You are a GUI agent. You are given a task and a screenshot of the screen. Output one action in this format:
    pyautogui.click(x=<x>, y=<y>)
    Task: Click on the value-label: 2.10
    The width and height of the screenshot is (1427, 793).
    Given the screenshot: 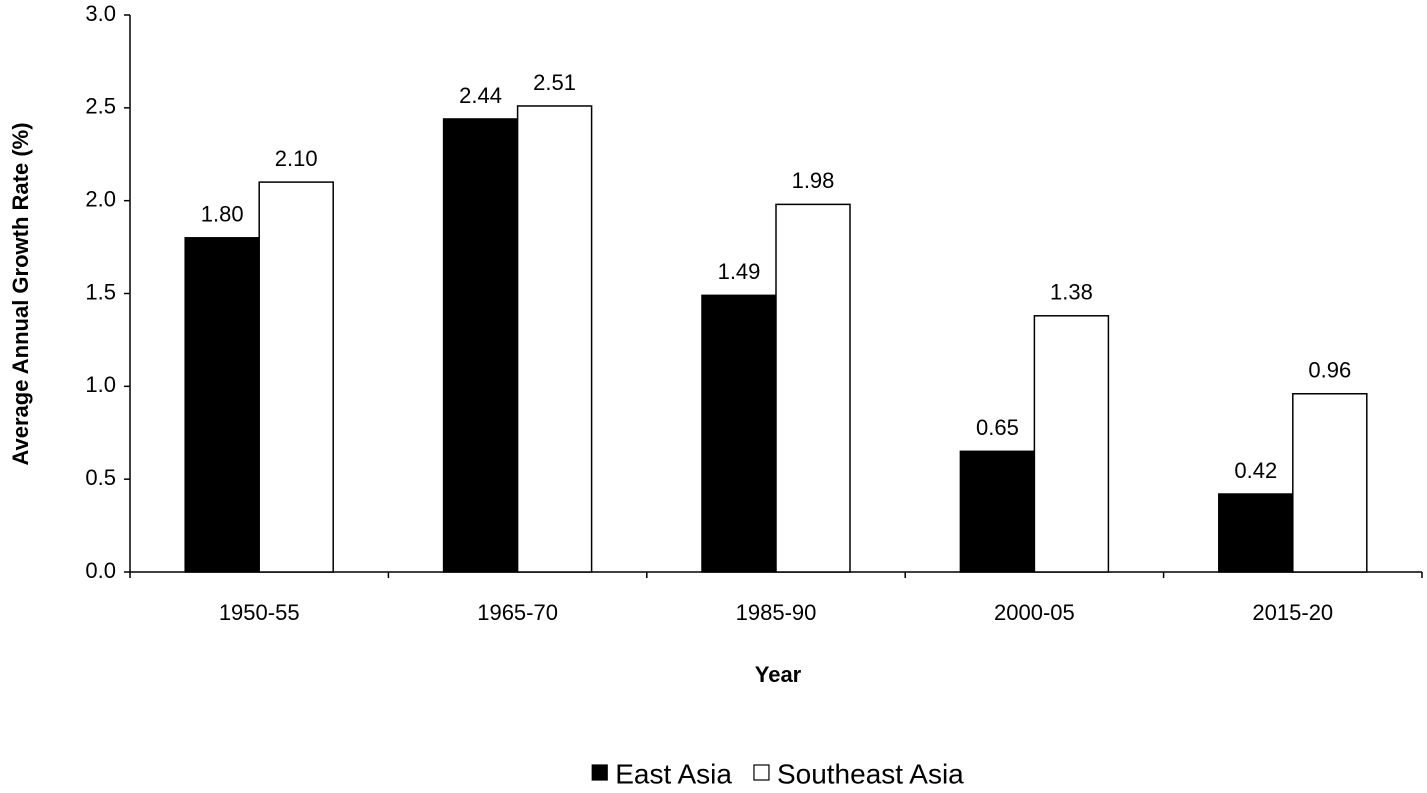 What is the action you would take?
    pyautogui.click(x=296, y=158)
    